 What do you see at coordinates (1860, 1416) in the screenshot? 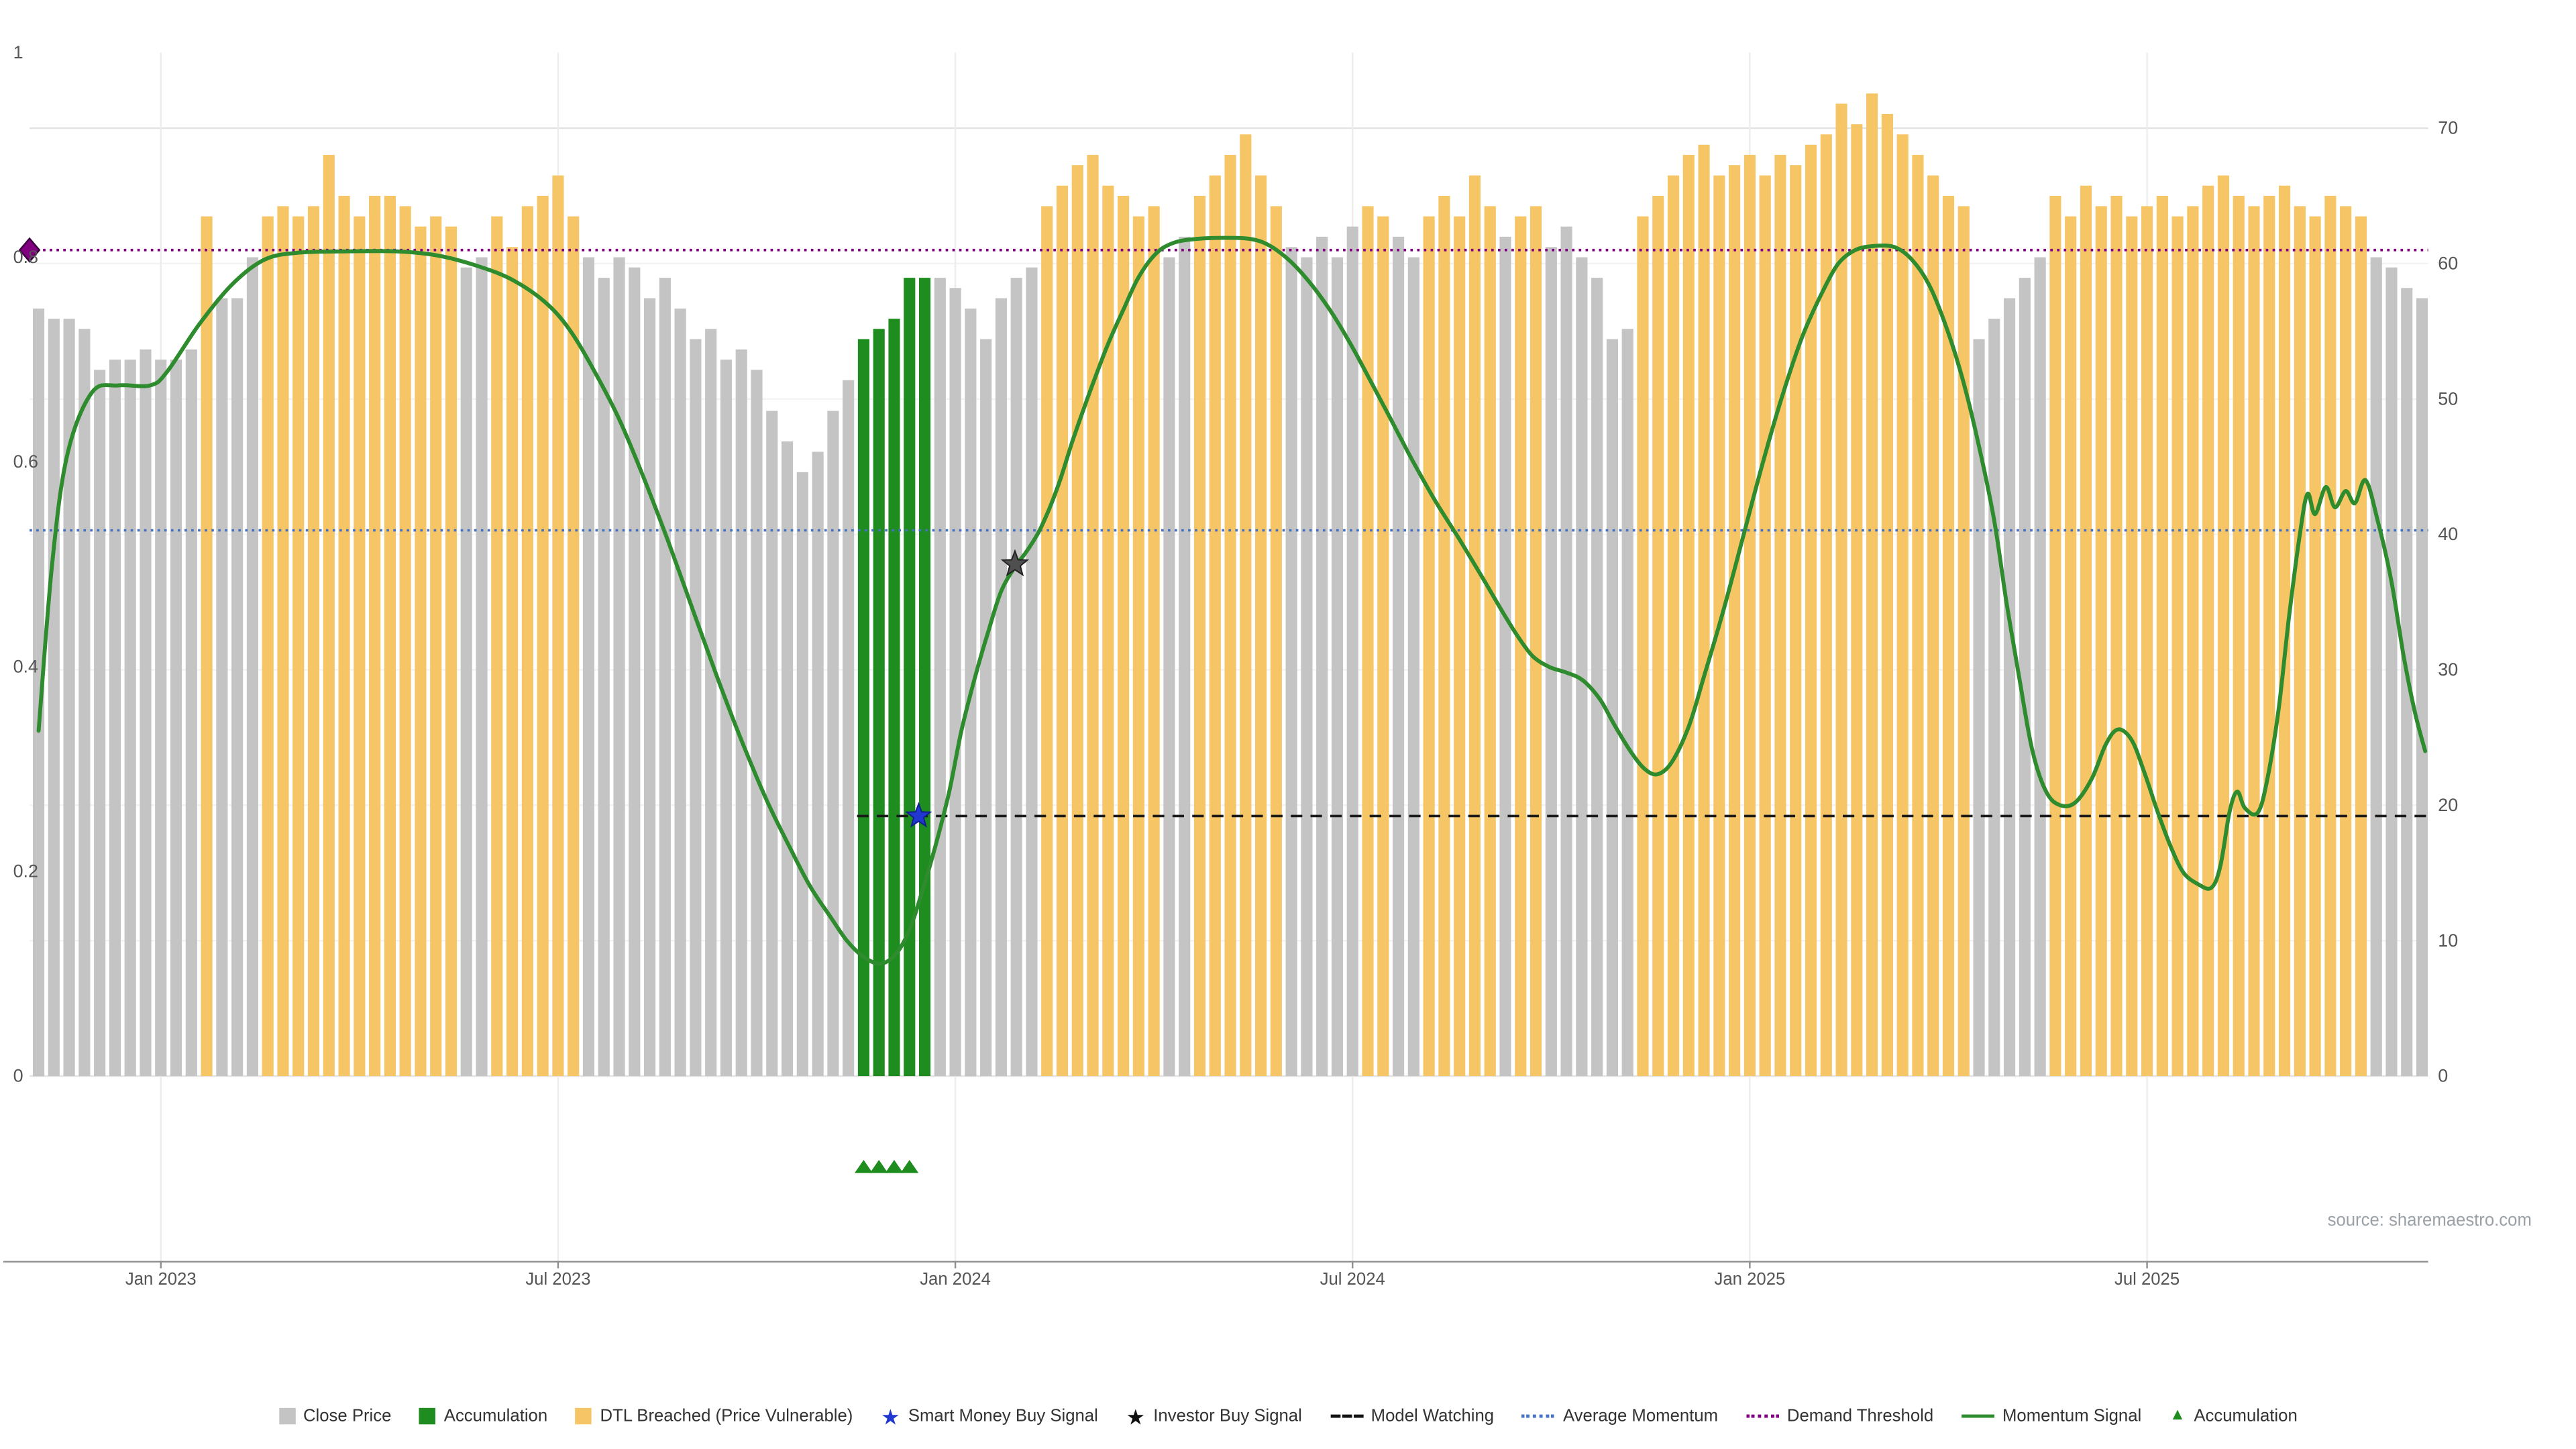
I see `legend-label: Demand Threshold` at bounding box center [1860, 1416].